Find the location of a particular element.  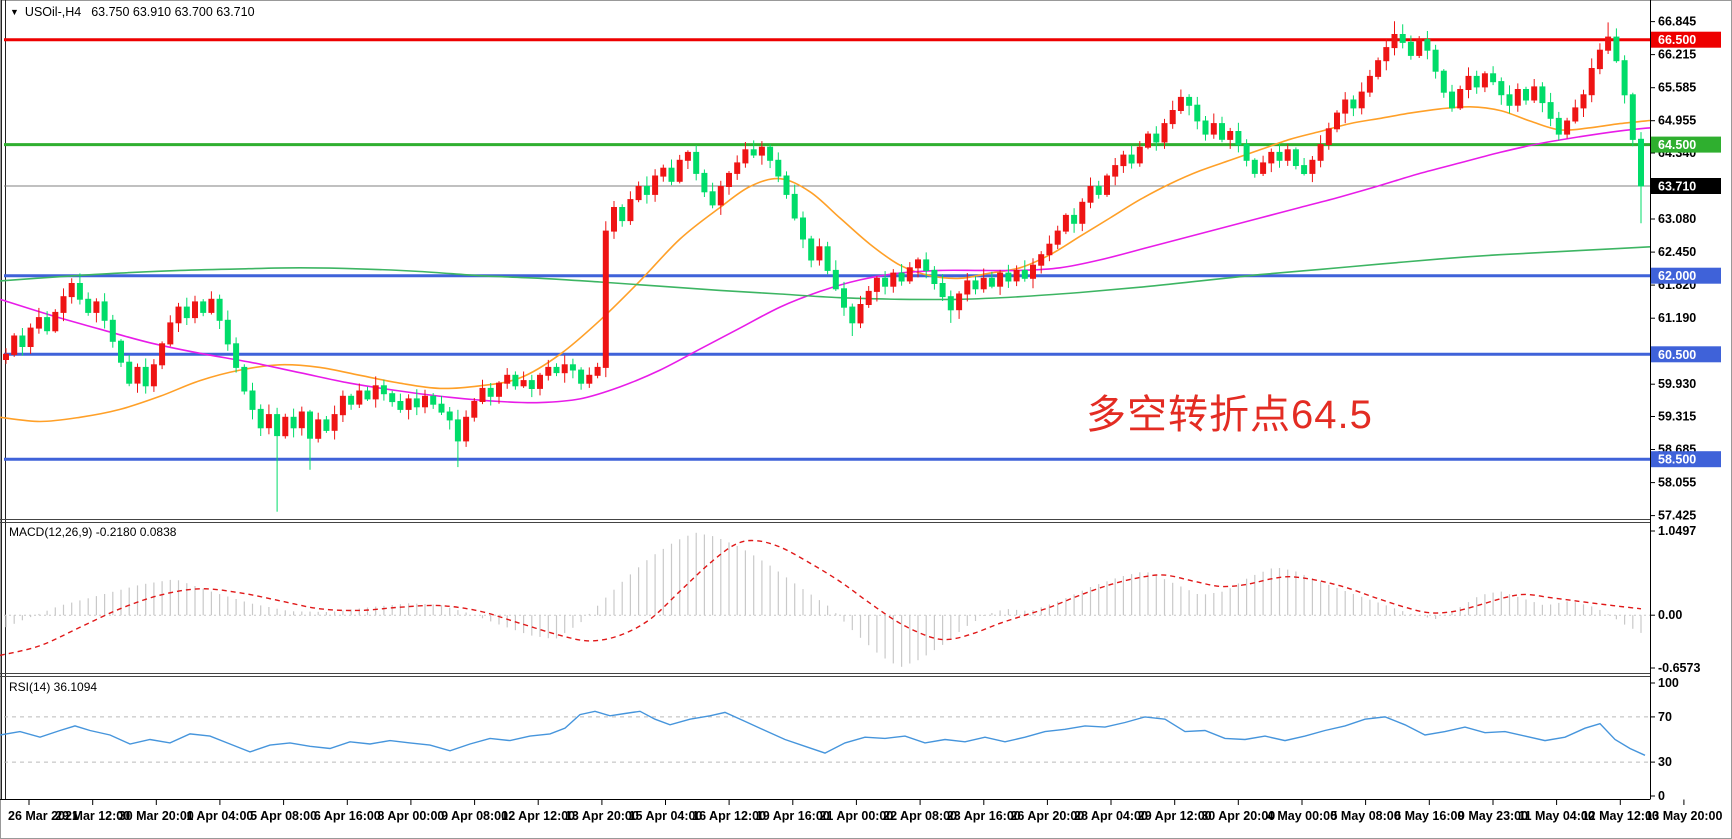

time-axis-label: 19 Apr 16:00 is located at coordinates (793, 816).